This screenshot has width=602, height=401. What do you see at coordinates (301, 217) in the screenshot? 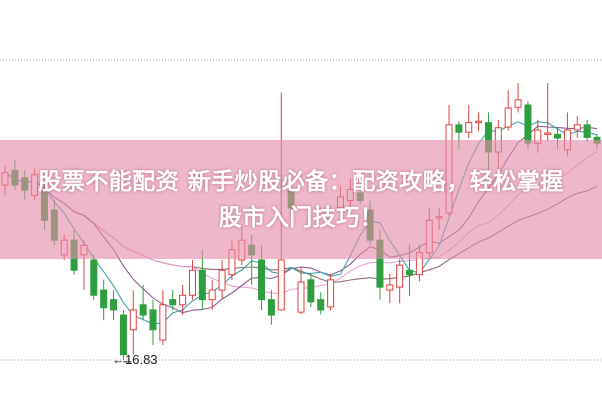
I see `headline-line-2: 股市入门技巧！` at bounding box center [301, 217].